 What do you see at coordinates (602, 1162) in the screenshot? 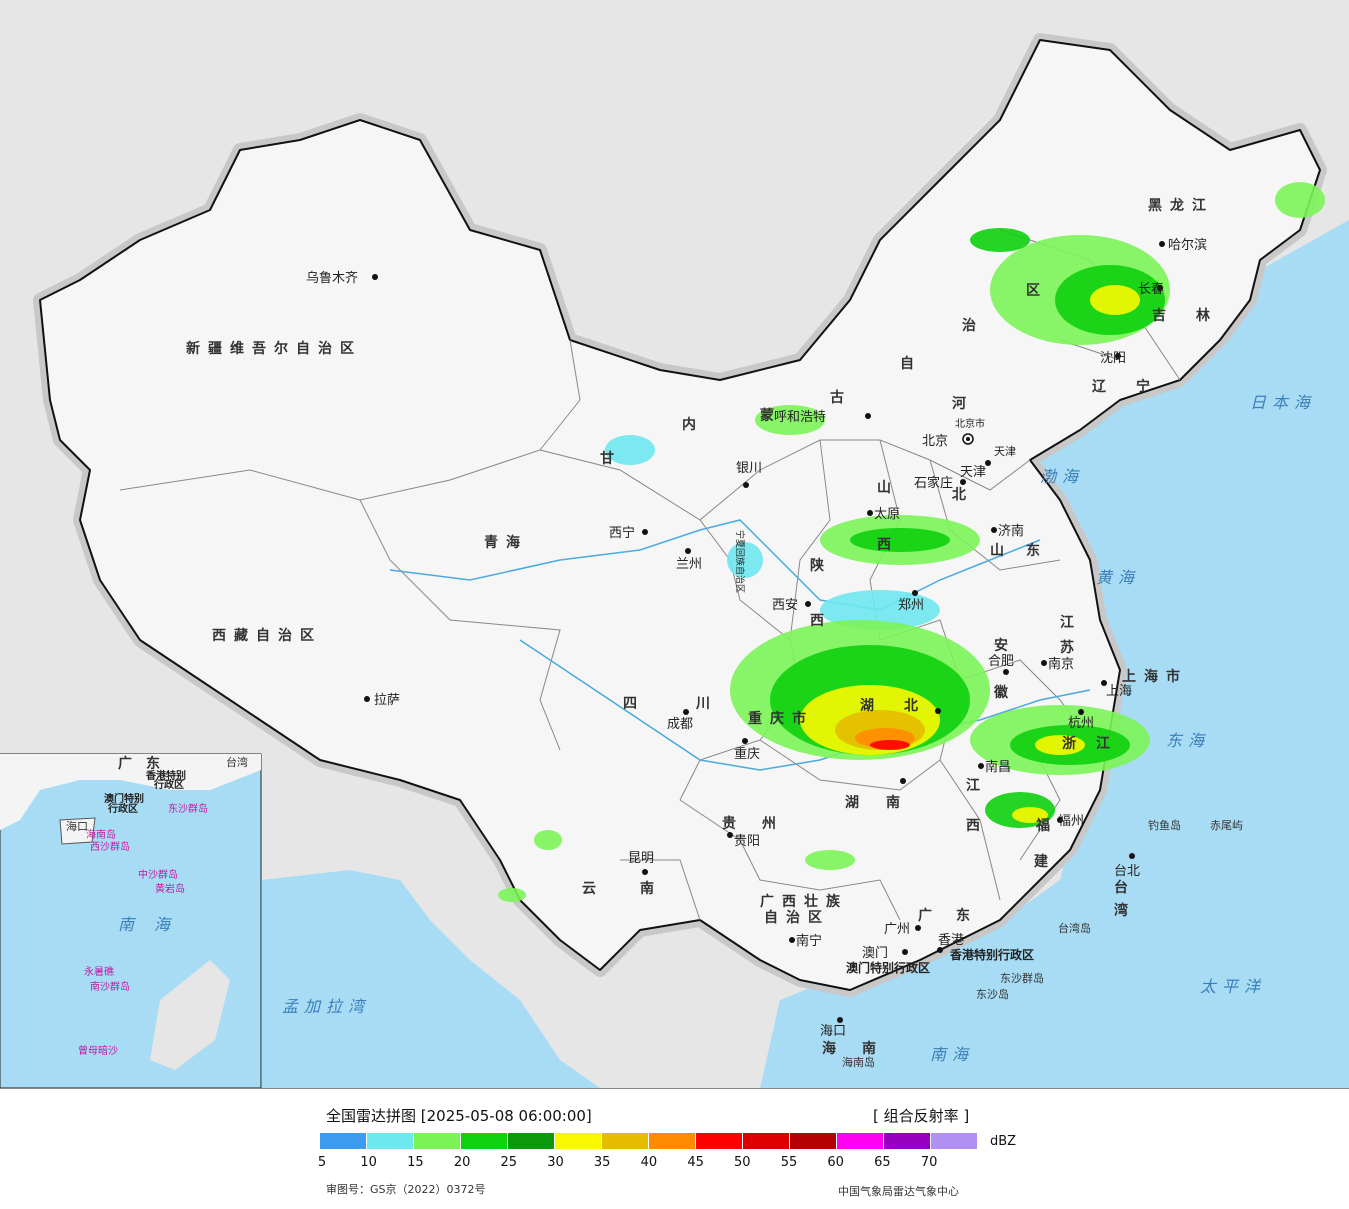
I see `tick-label: 35` at bounding box center [602, 1162].